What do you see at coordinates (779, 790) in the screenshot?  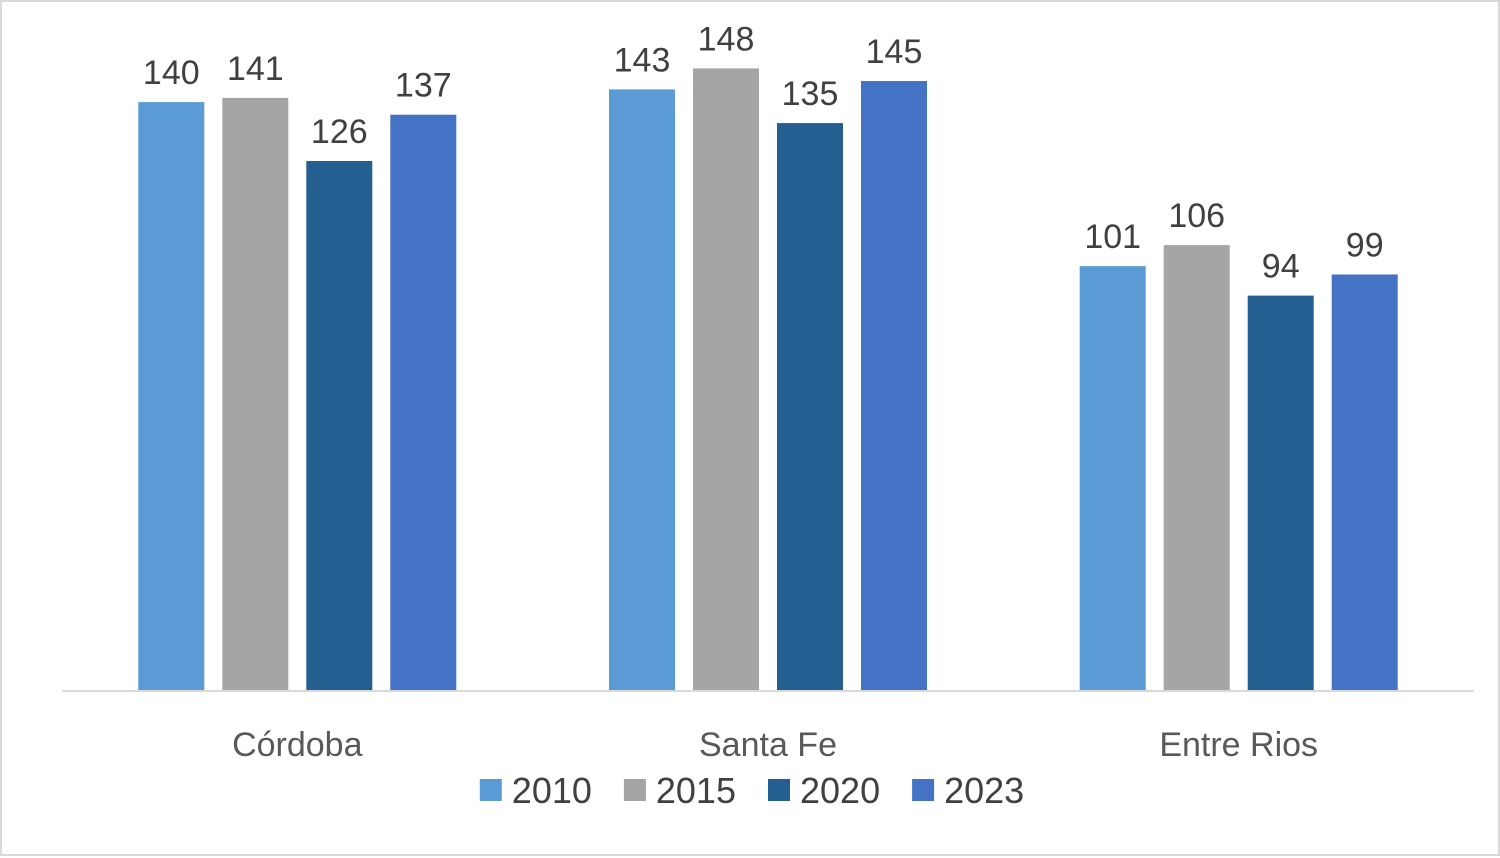 I see `legend-swatch-2020` at bounding box center [779, 790].